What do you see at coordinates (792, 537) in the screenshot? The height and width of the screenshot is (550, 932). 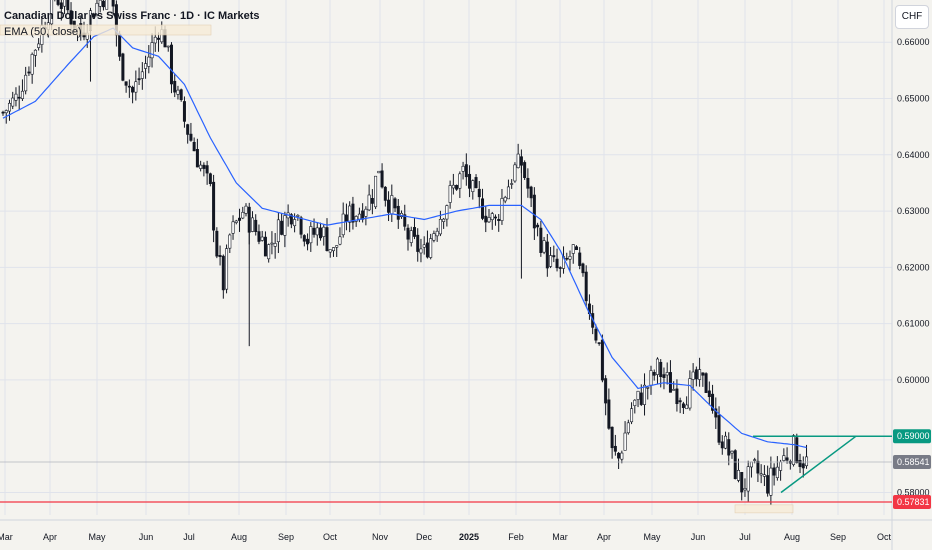 I see `x-tick-label: Aug` at bounding box center [792, 537].